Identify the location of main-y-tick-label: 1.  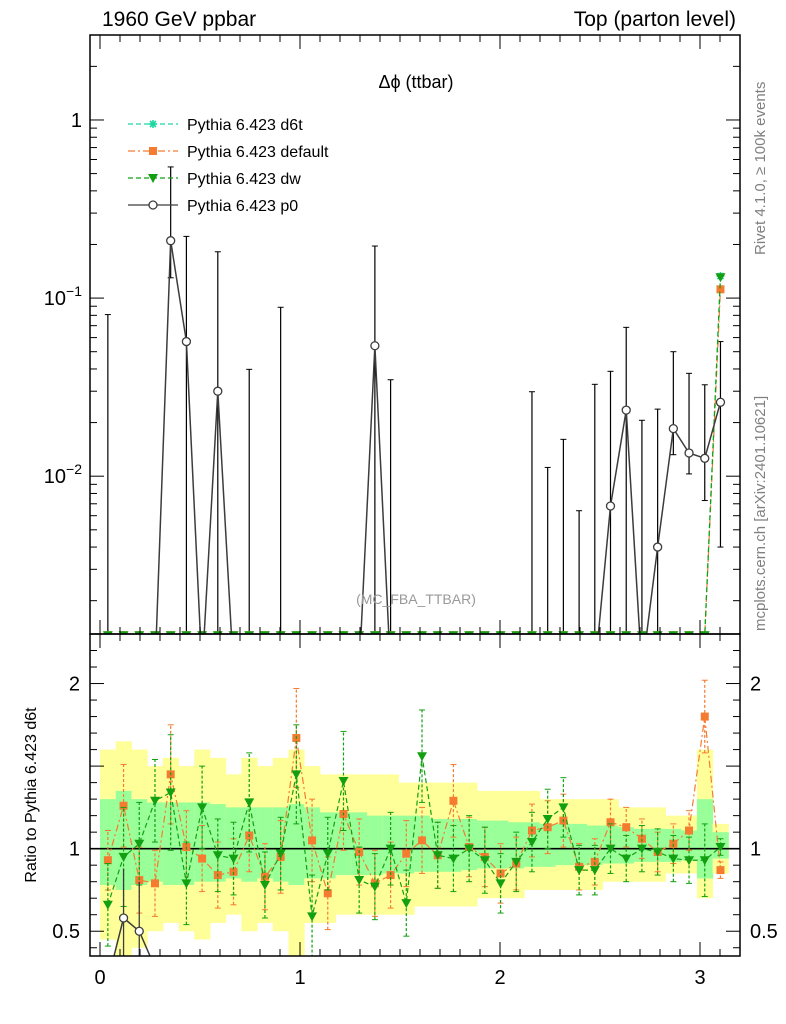
(76, 121).